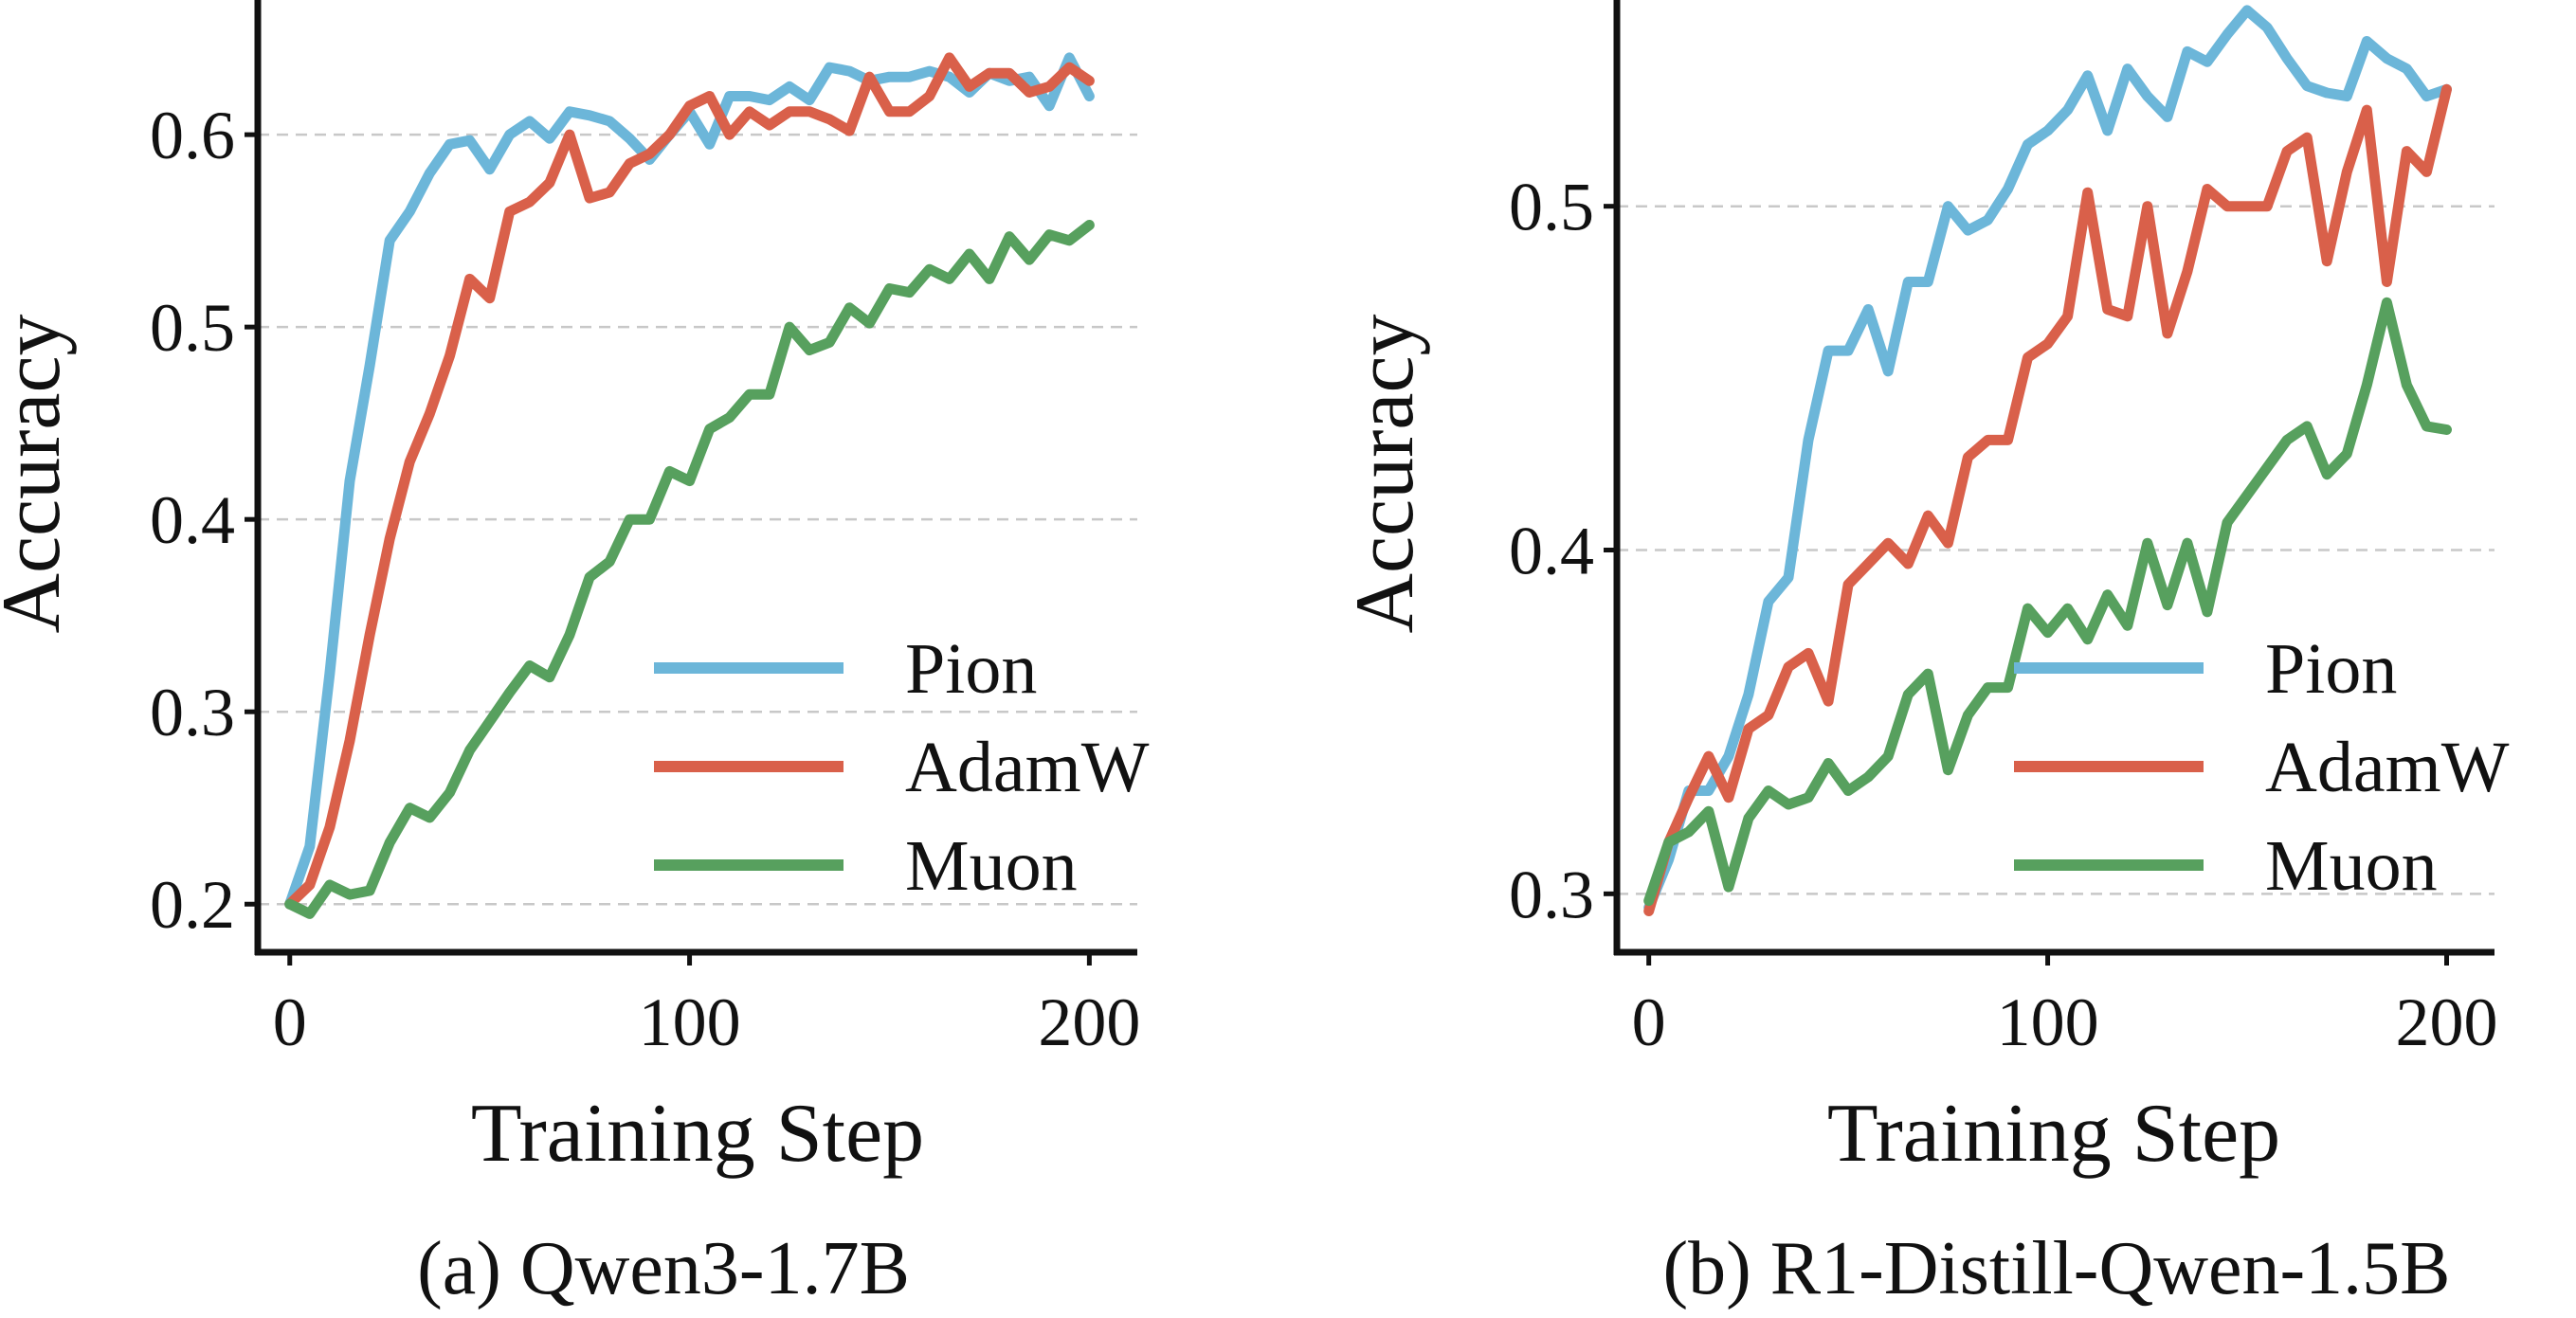 Image resolution: width=2576 pixels, height=1318 pixels. What do you see at coordinates (2056, 1268) in the screenshot?
I see `panel-caption: (b) R1-Distill-Qwen-1.5B` at bounding box center [2056, 1268].